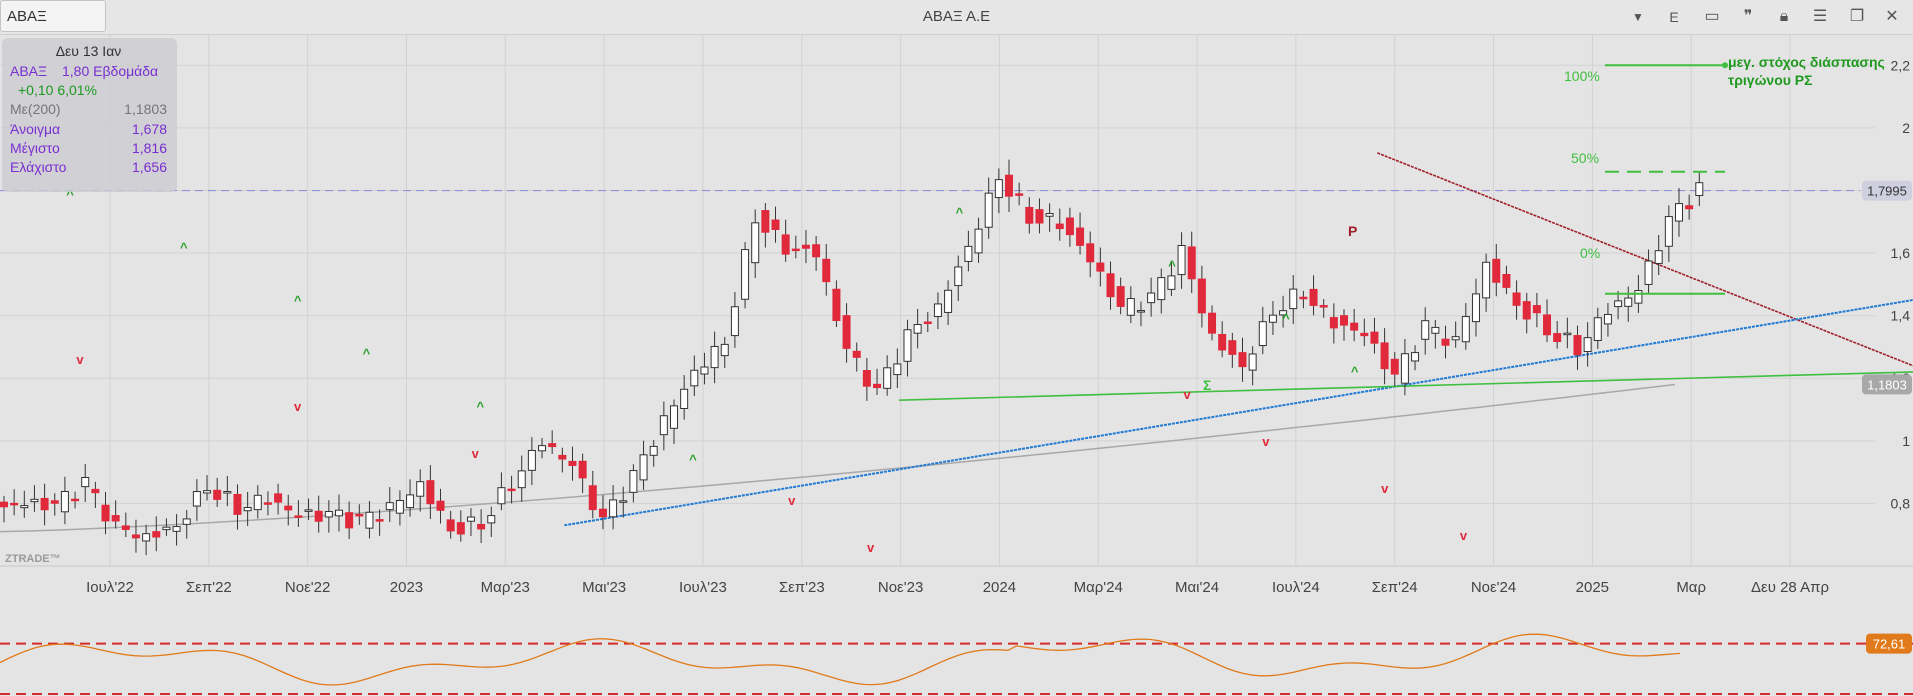 The image size is (1913, 696). What do you see at coordinates (298, 300) in the screenshot?
I see `signal-up-marker: ^` at bounding box center [298, 300].